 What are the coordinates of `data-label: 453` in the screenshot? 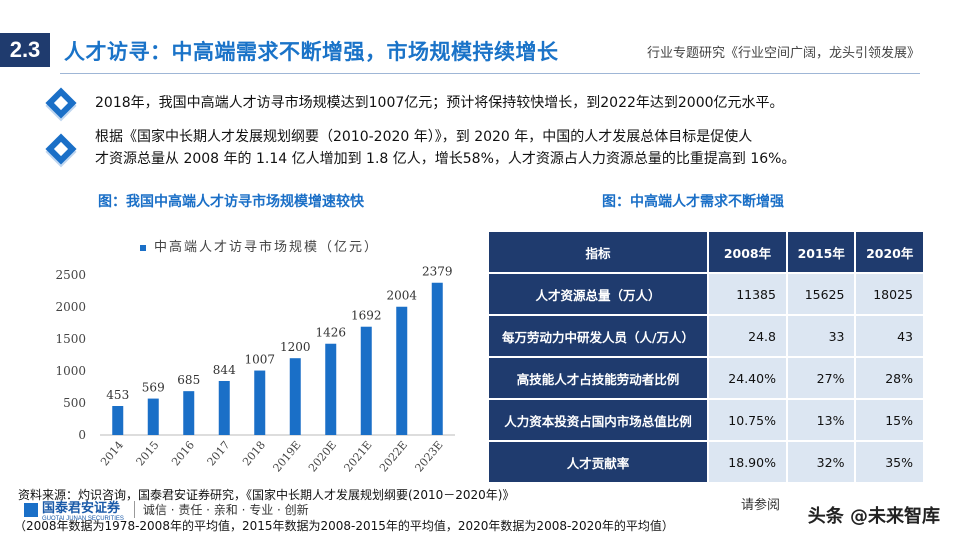 It's located at (117, 395).